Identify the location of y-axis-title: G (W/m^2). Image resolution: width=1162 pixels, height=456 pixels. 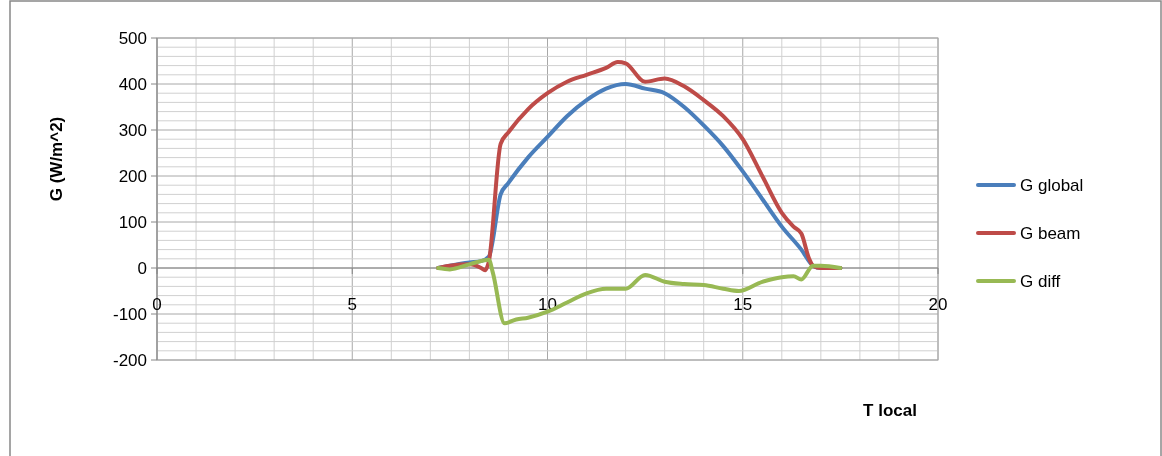
(56, 159).